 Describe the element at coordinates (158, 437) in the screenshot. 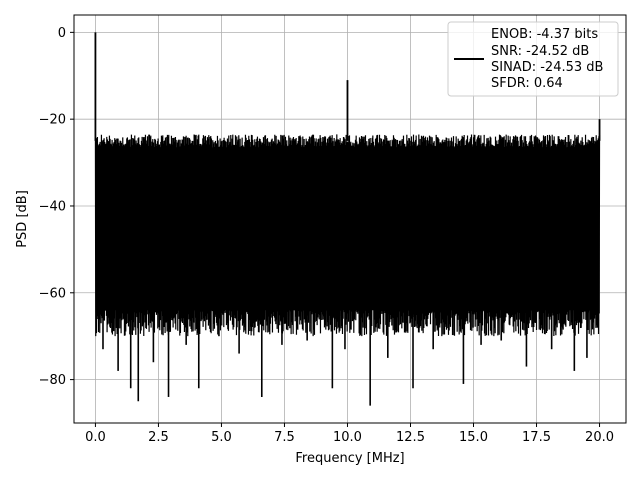

I see `x-tick-label: 2.5` at that location.